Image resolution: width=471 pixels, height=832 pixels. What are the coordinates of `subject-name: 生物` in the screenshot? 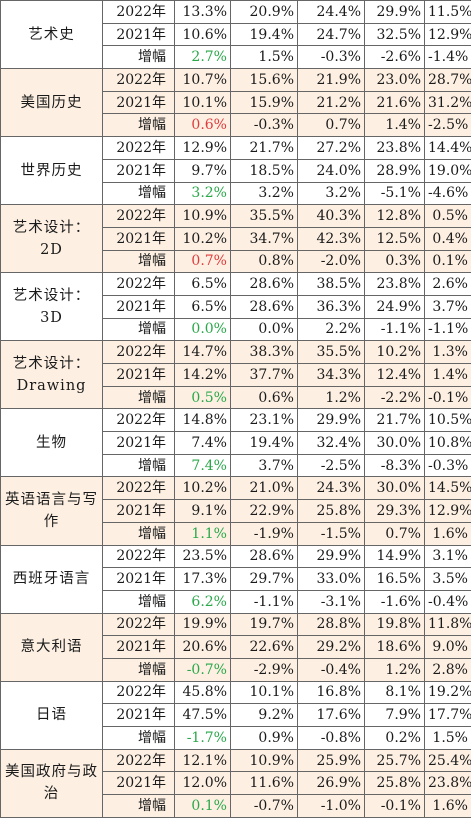 It's located at (51, 443).